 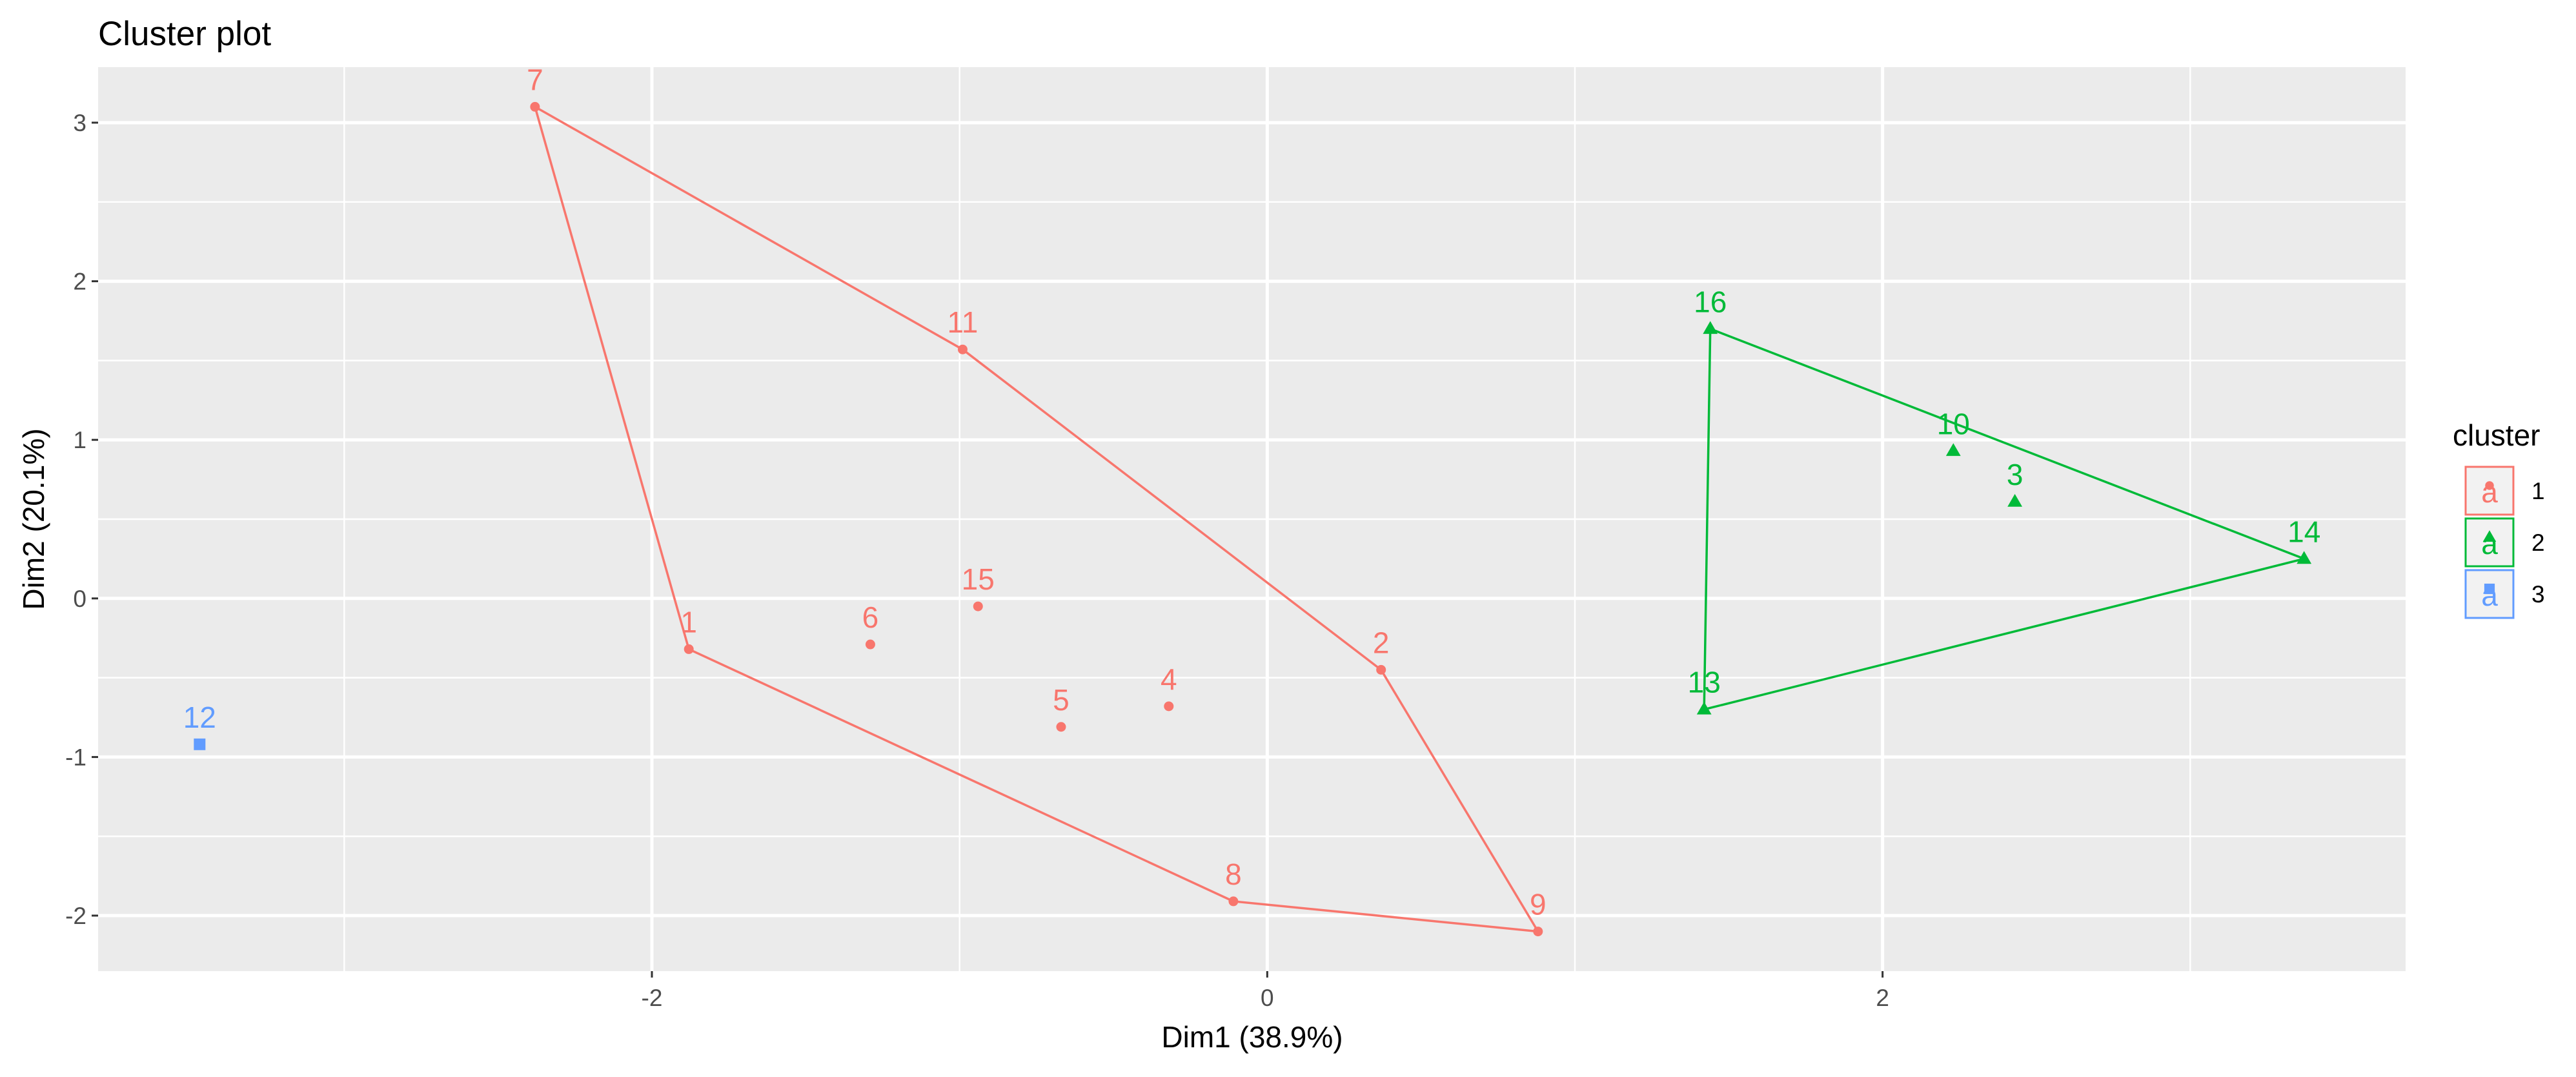 What do you see at coordinates (2538, 491) in the screenshot?
I see `legend-label-1: 1` at bounding box center [2538, 491].